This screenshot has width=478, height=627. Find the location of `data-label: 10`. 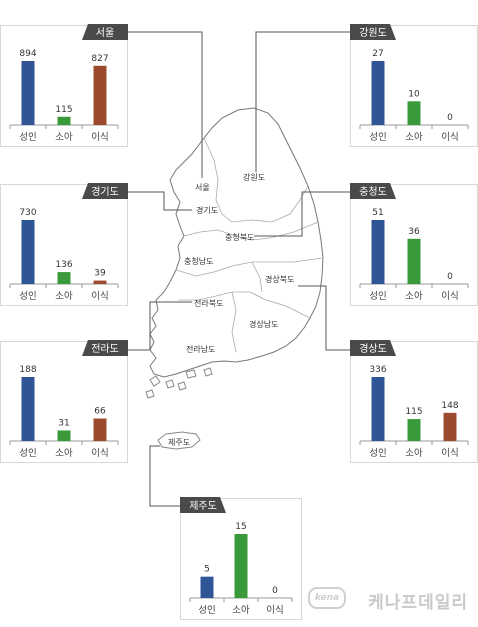

data-label: 10 is located at coordinates (414, 94).